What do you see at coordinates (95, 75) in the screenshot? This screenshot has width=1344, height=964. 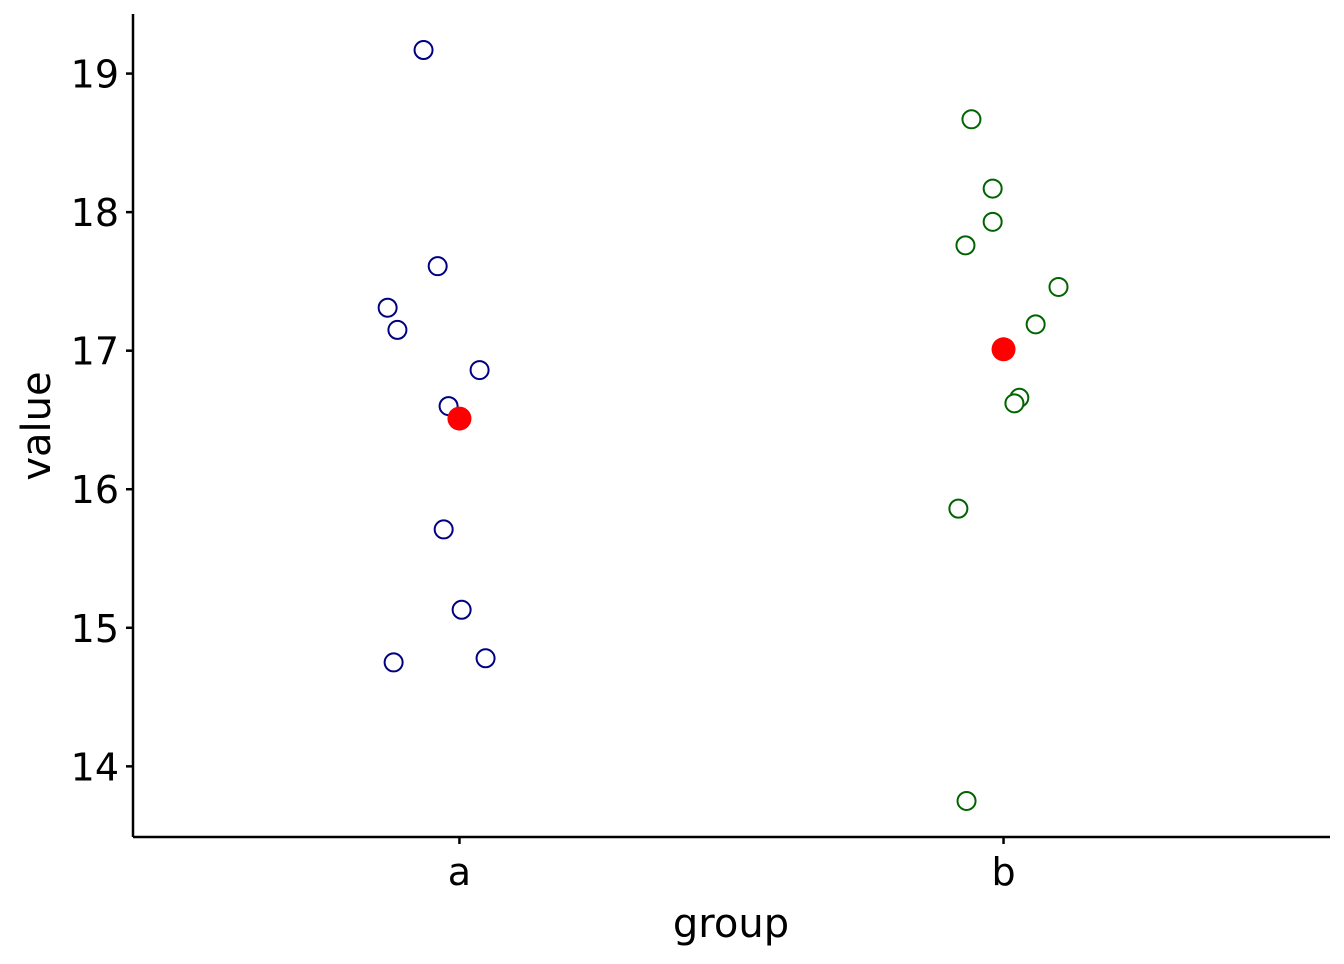 I see `y-tick-label: 19` at bounding box center [95, 75].